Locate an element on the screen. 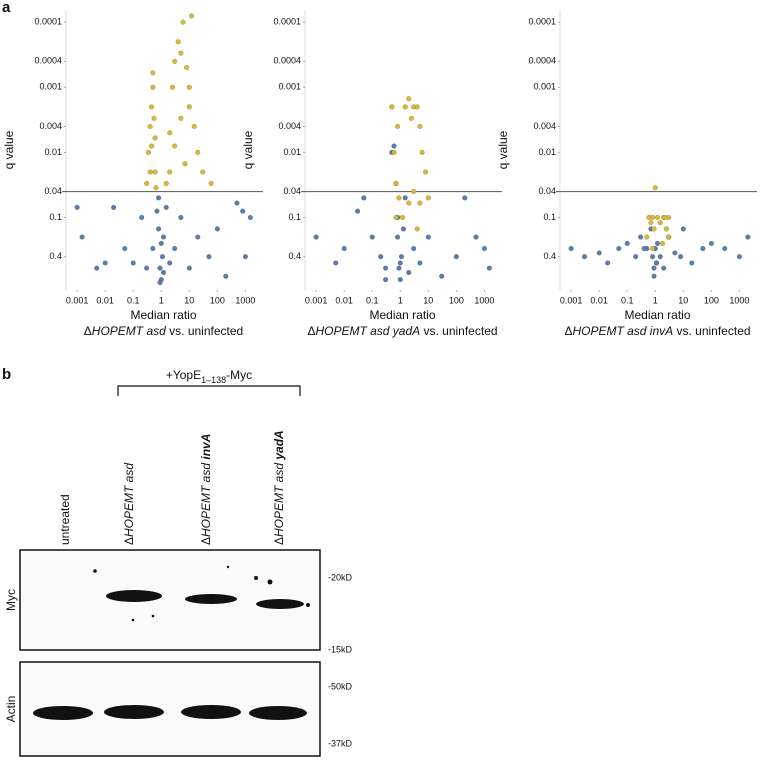 The image size is (768, 764). subtitle: ΔHOPEMT asd vs. uninfected is located at coordinates (163, 331).